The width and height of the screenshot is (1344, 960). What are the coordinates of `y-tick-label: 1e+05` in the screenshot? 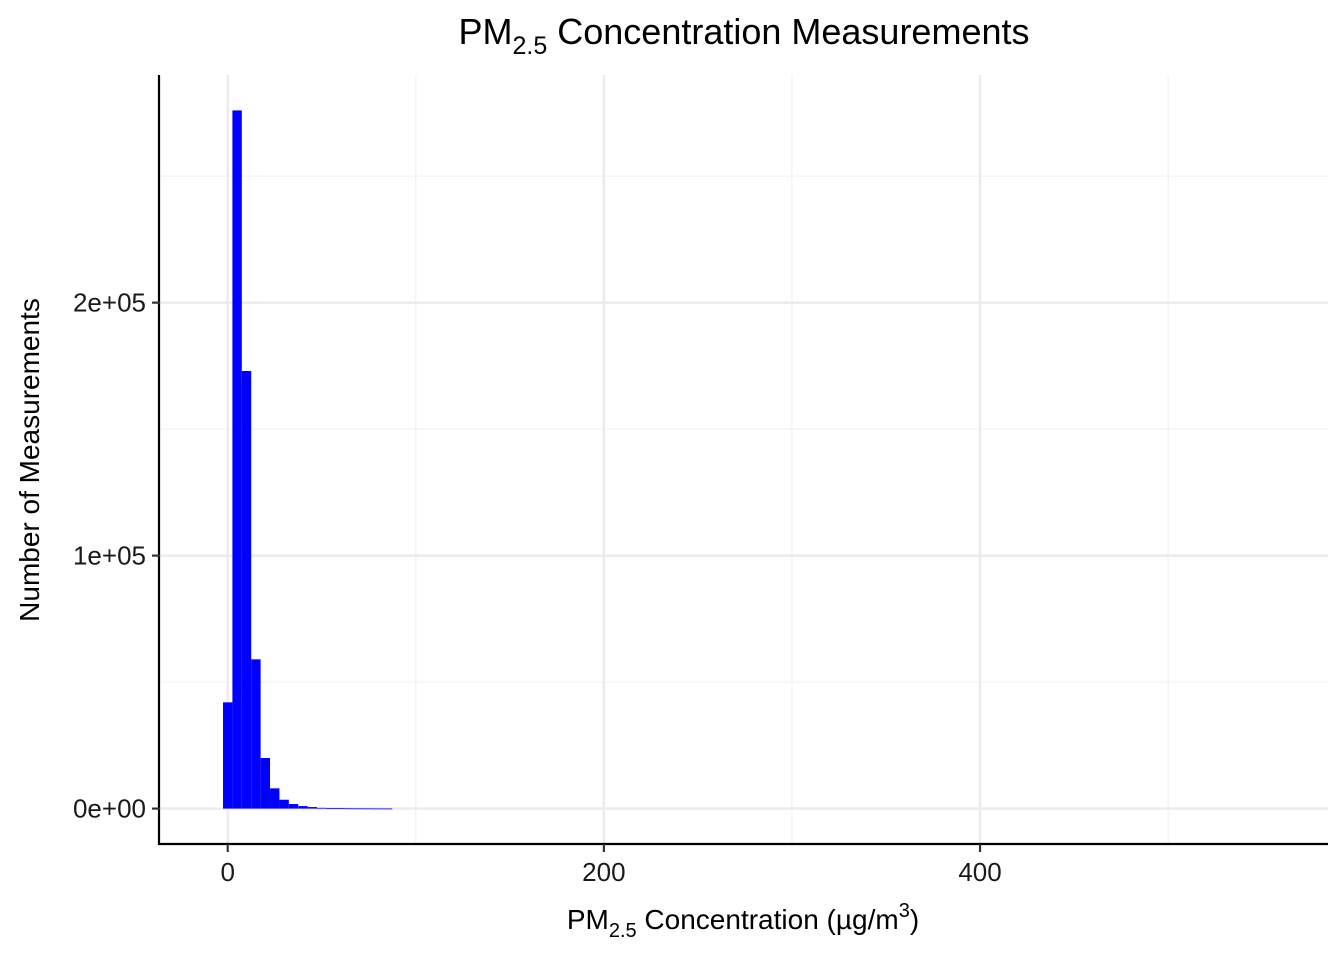 It's located at (109, 556).